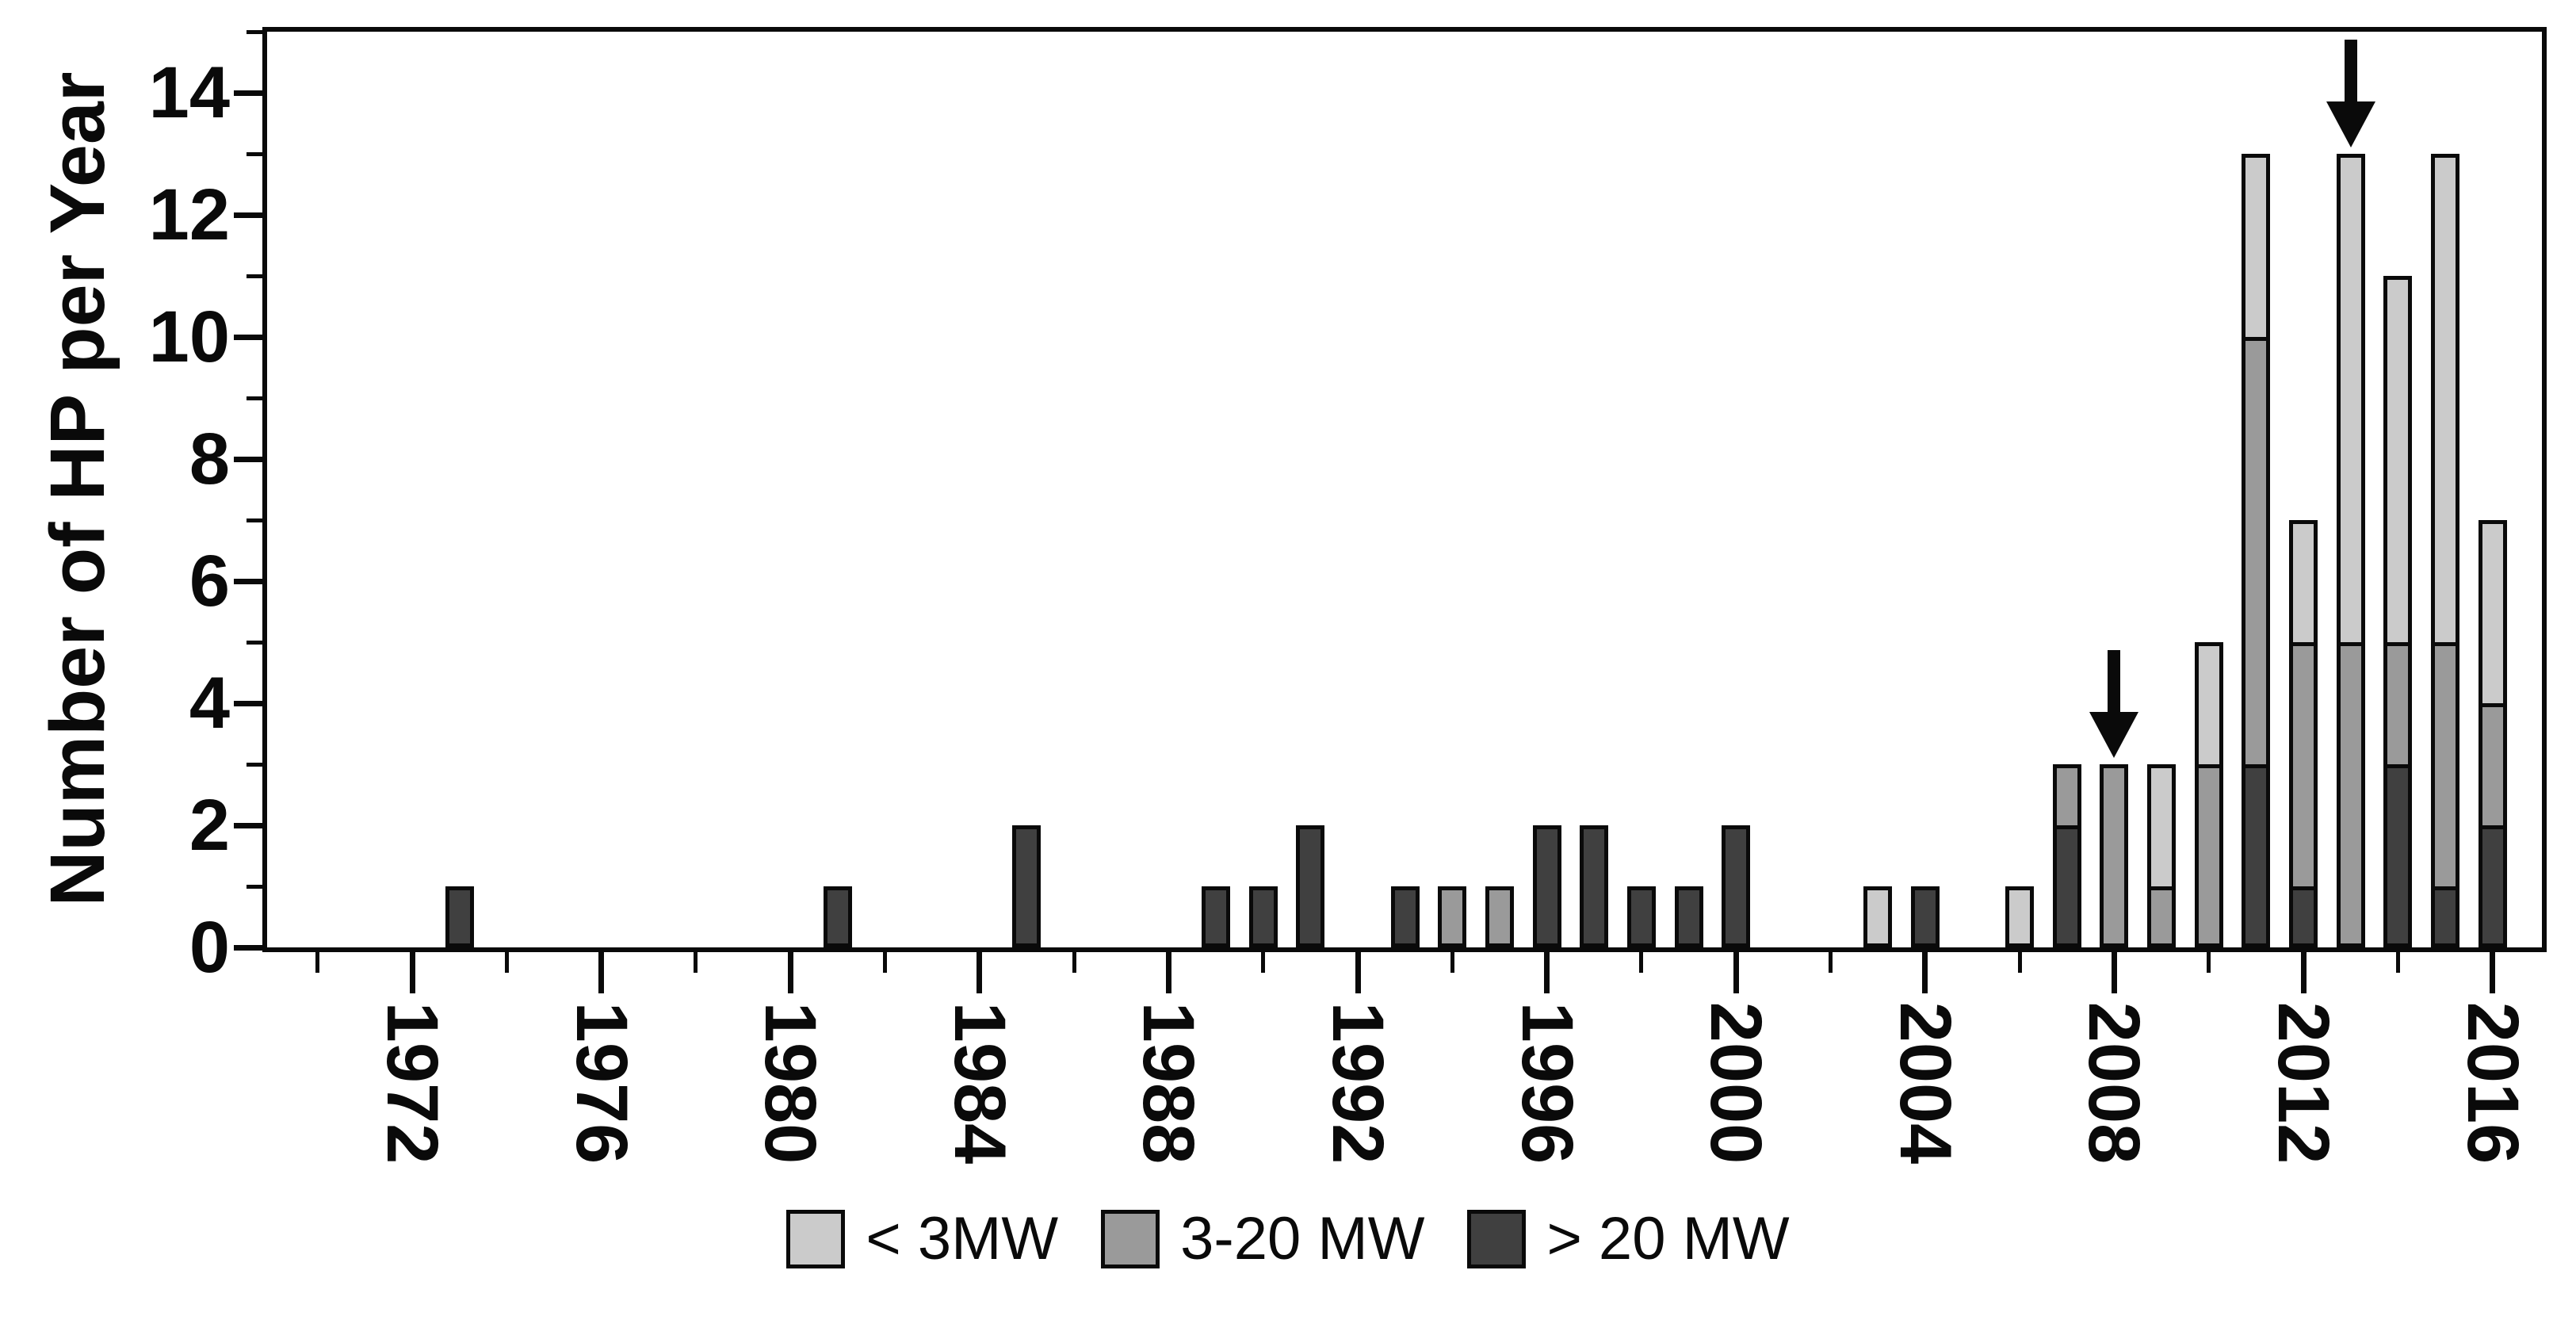 The width and height of the screenshot is (2576, 1320). What do you see at coordinates (1026, 489) in the screenshot?
I see `bar-1985` at bounding box center [1026, 489].